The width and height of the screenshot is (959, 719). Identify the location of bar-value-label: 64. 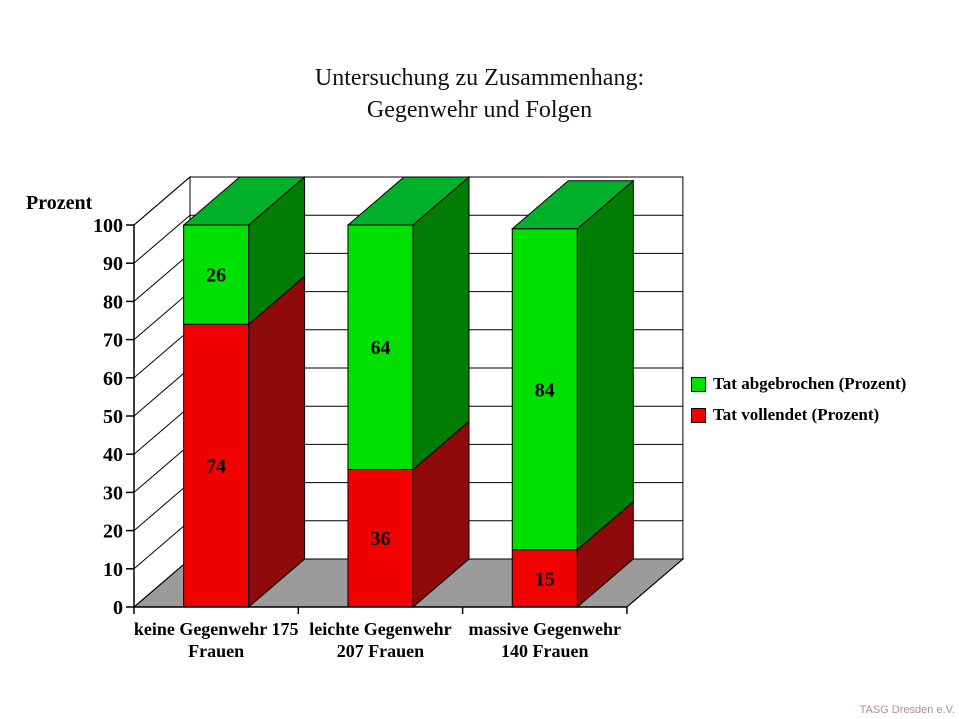
(380, 348).